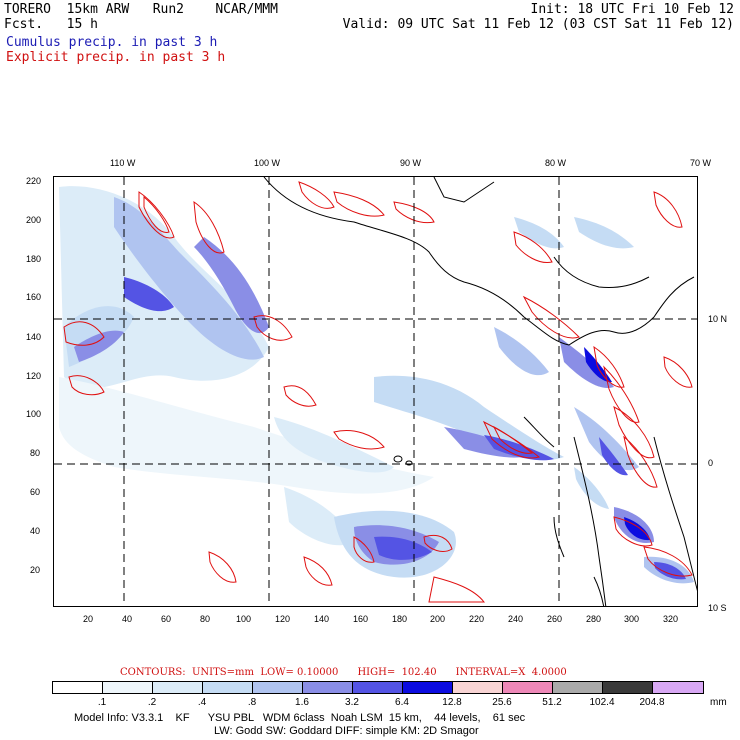  I want to click on lon-label: 80 W, so click(556, 163).